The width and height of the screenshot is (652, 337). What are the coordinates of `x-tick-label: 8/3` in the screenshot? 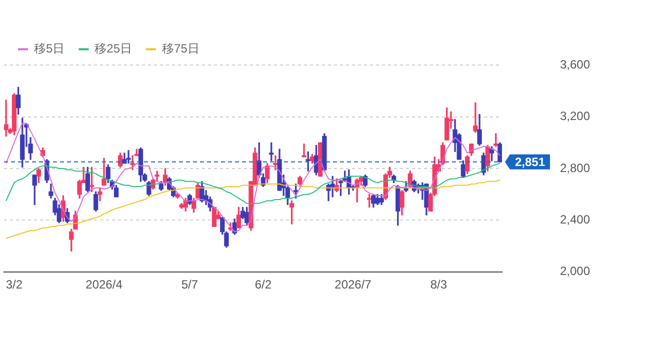 It's located at (439, 284).